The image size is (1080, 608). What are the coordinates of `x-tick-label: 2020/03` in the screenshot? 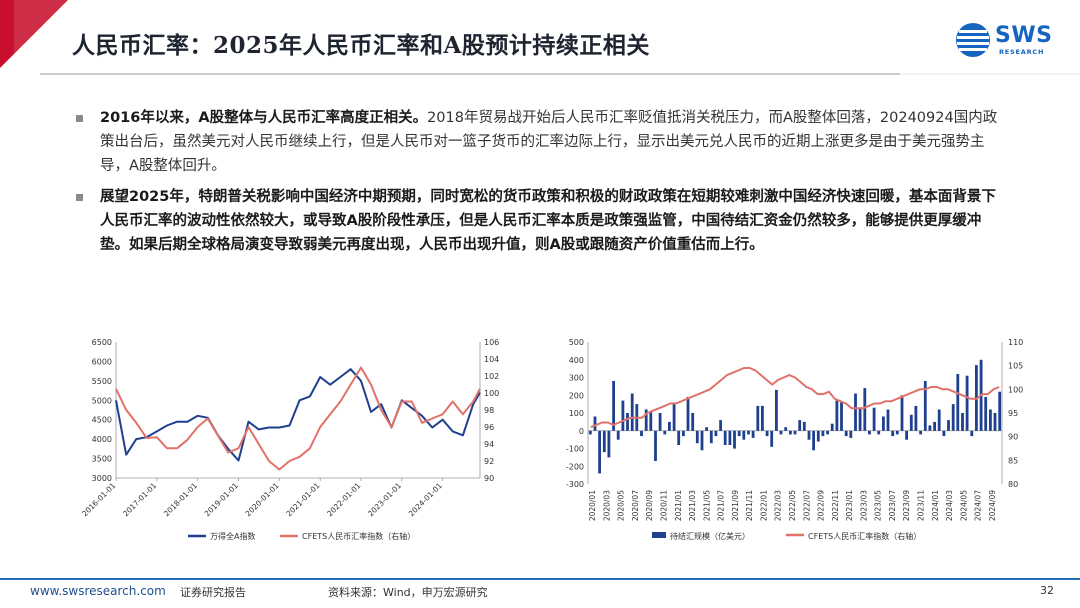 It's located at (606, 505).